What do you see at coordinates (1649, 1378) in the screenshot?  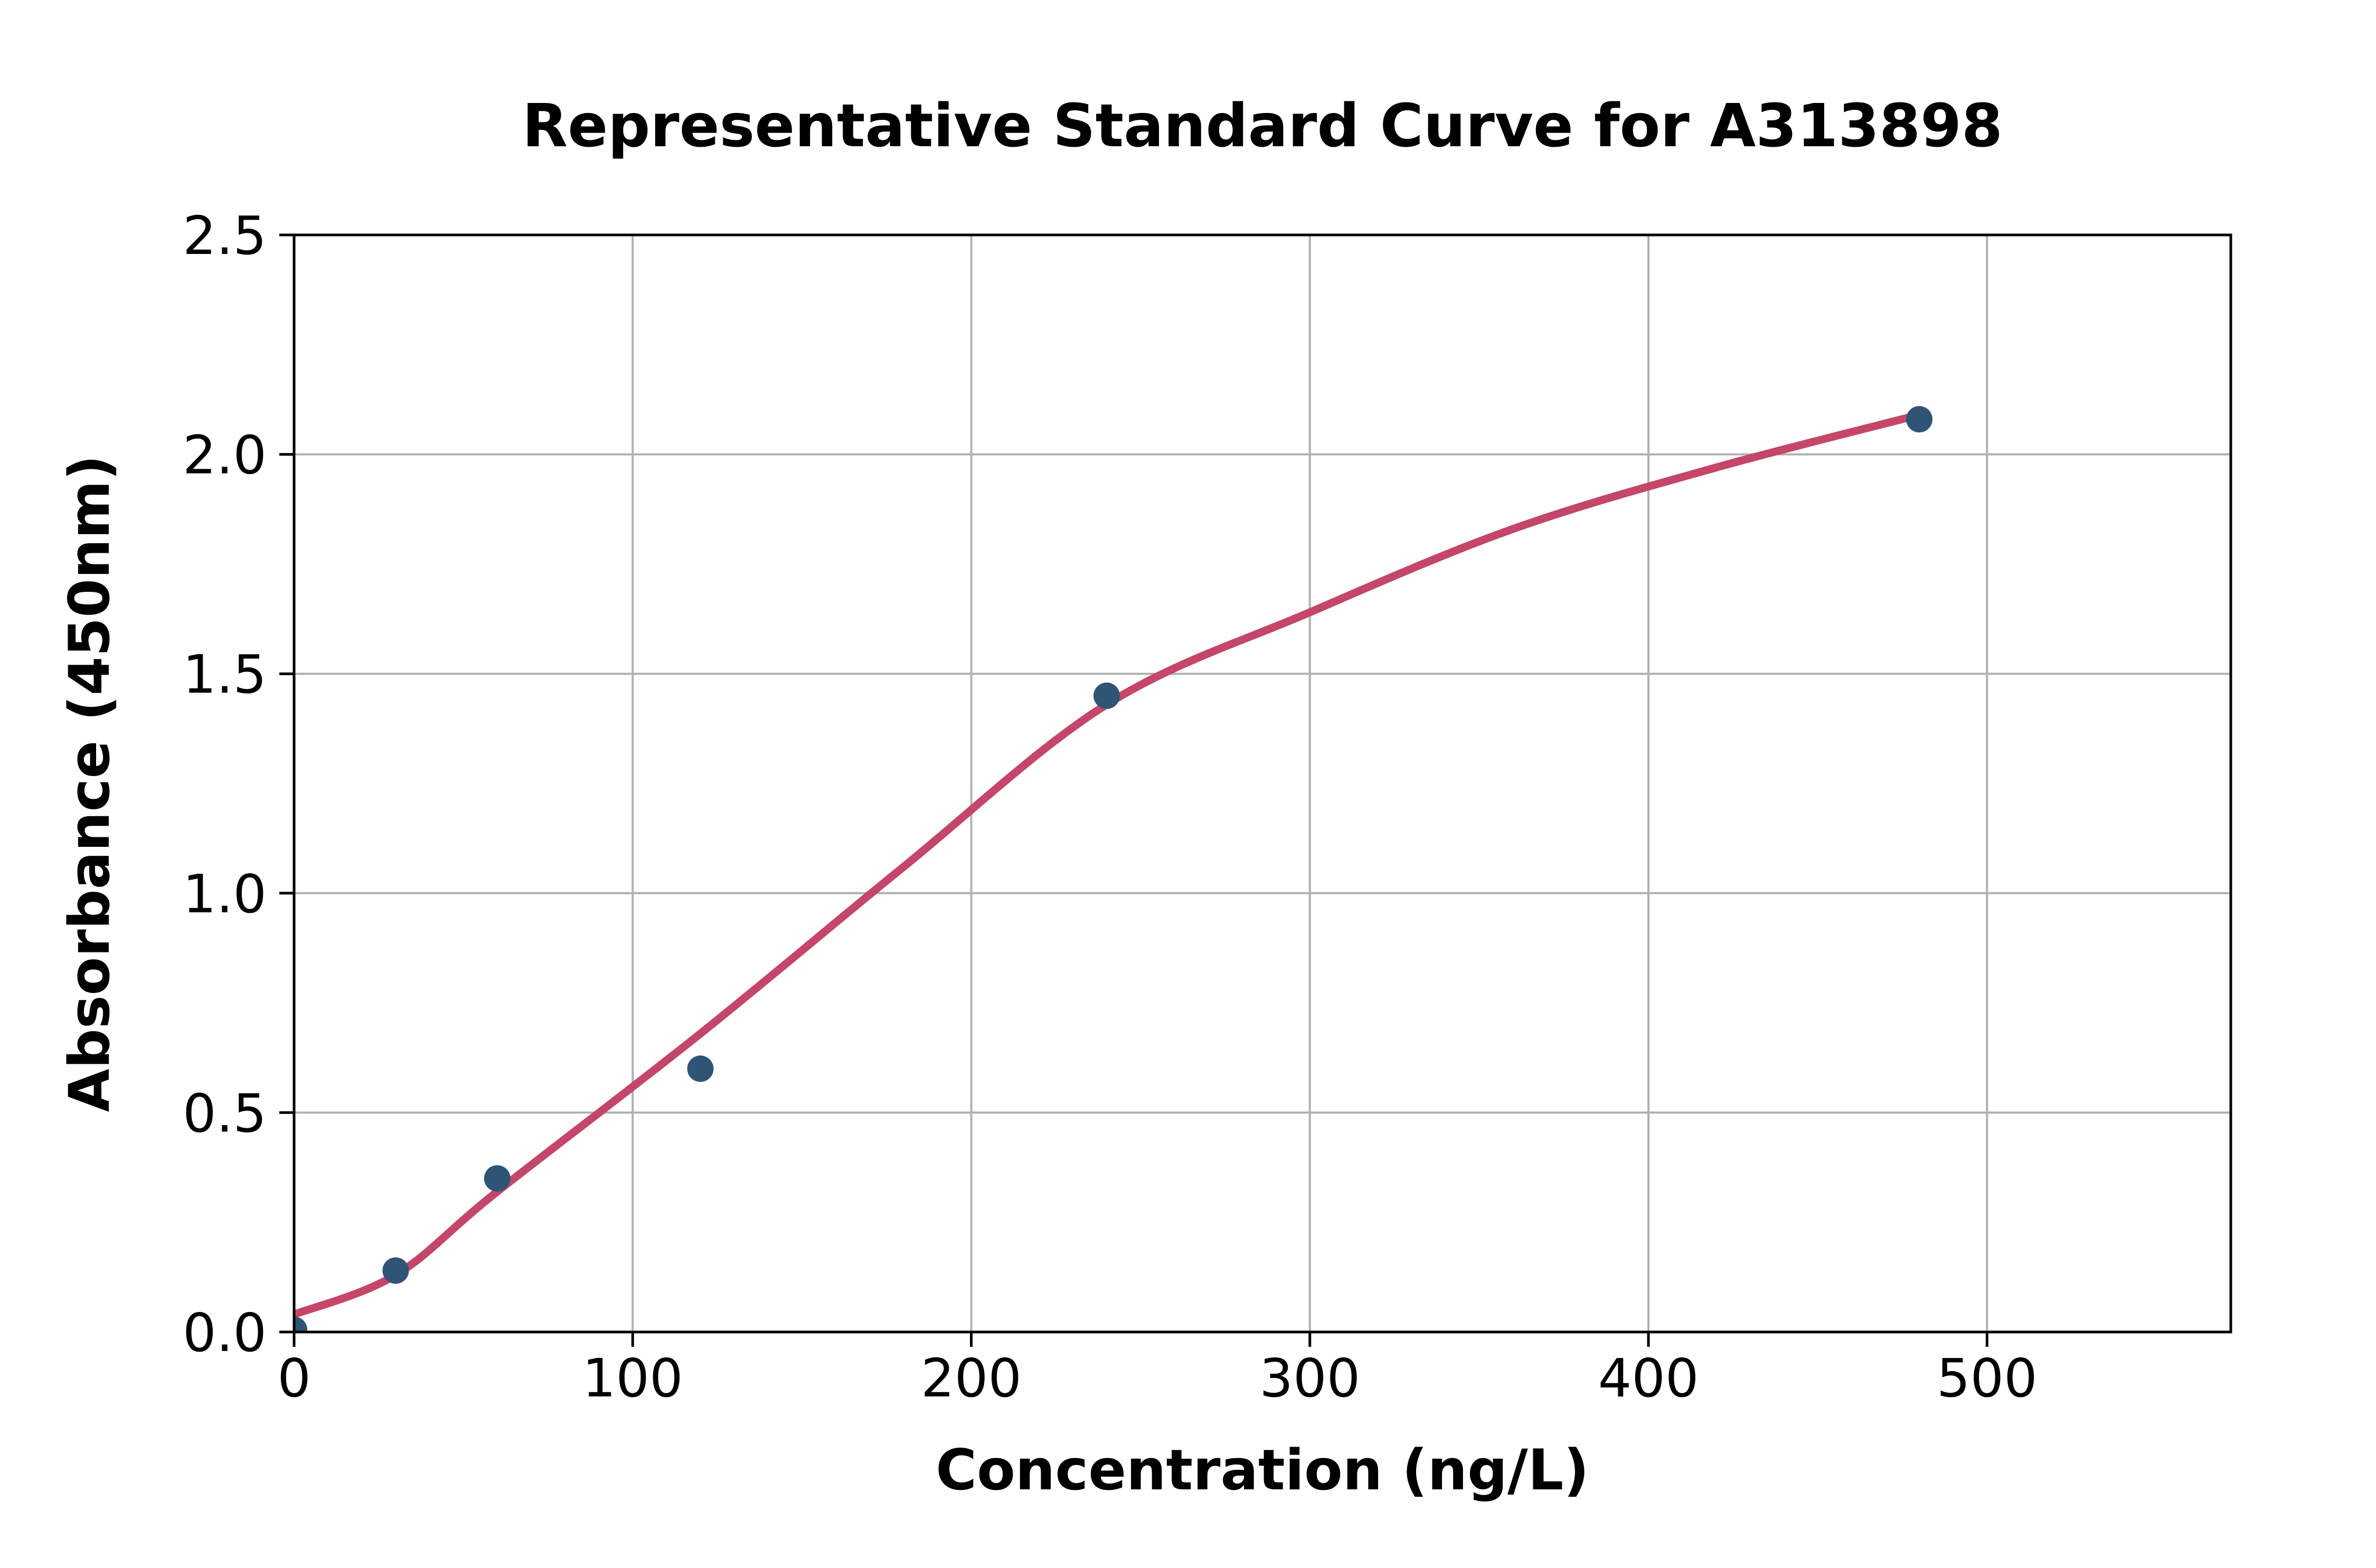 I see `x-tick-label: 400` at bounding box center [1649, 1378].